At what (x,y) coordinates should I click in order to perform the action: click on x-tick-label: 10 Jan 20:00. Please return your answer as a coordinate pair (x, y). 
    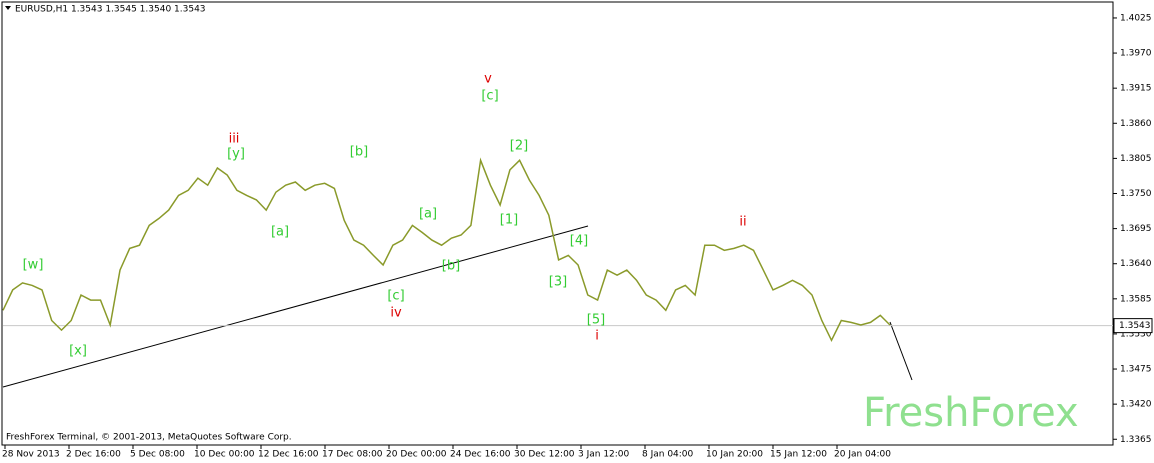
    Looking at the image, I should click on (734, 455).